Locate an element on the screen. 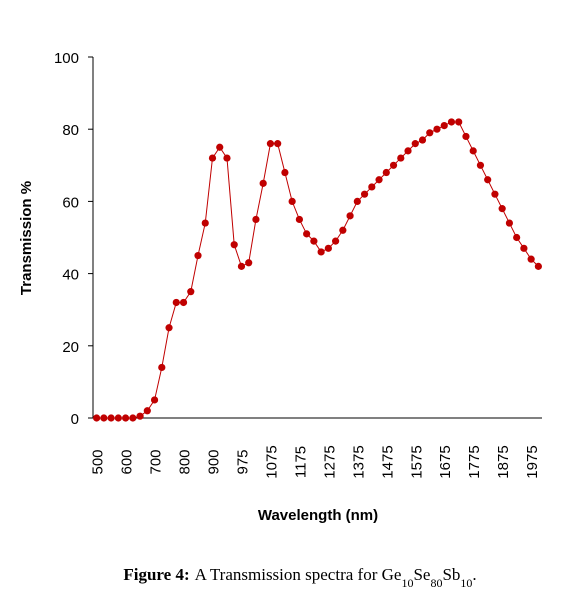  x-tick-label: 1775 is located at coordinates (474, 461).